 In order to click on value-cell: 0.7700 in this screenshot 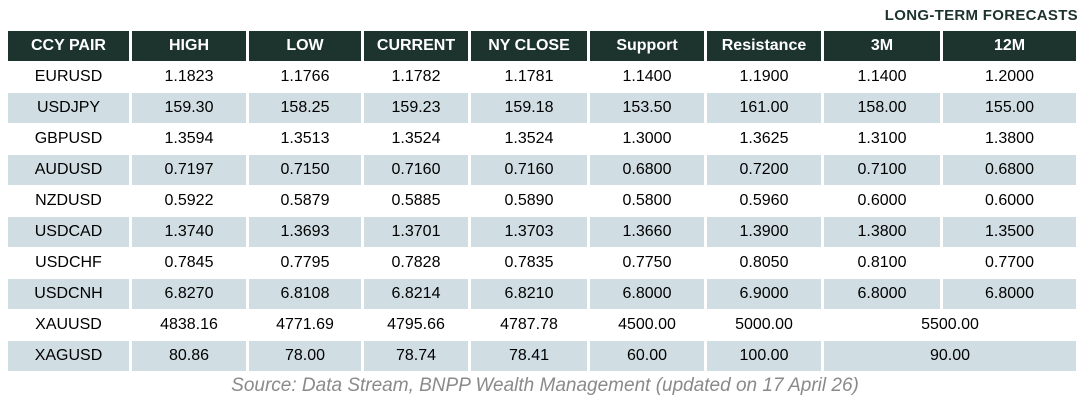, I will do `click(1009, 263)`.